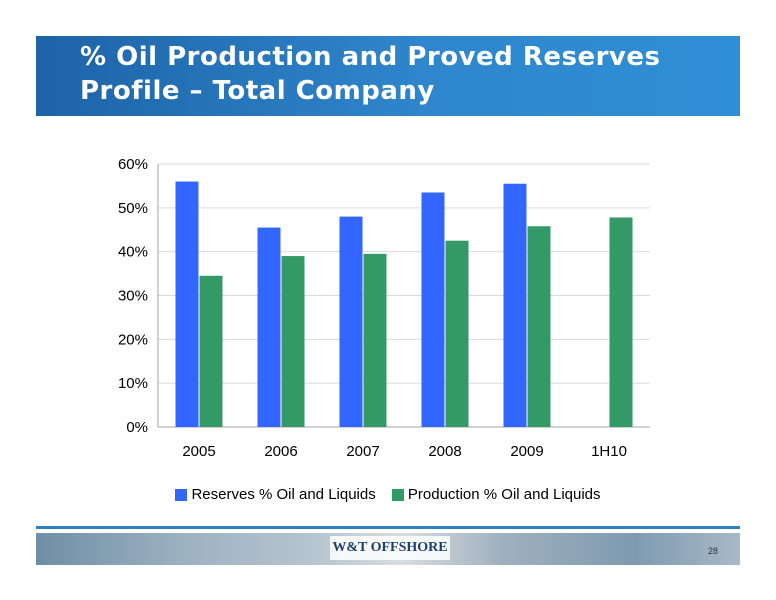 The height and width of the screenshot is (600, 776). Describe the element at coordinates (388, 527) in the screenshot. I see `footer-divider` at that location.